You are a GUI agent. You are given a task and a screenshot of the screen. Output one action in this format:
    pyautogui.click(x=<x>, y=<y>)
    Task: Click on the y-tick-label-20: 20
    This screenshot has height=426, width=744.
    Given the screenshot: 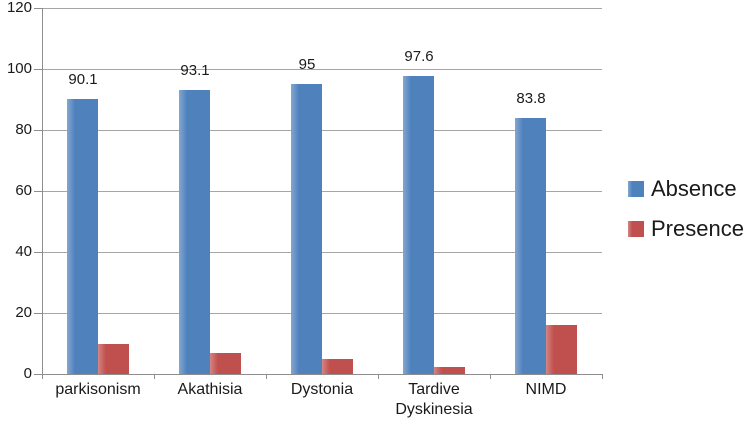 What is the action you would take?
    pyautogui.click(x=23, y=312)
    